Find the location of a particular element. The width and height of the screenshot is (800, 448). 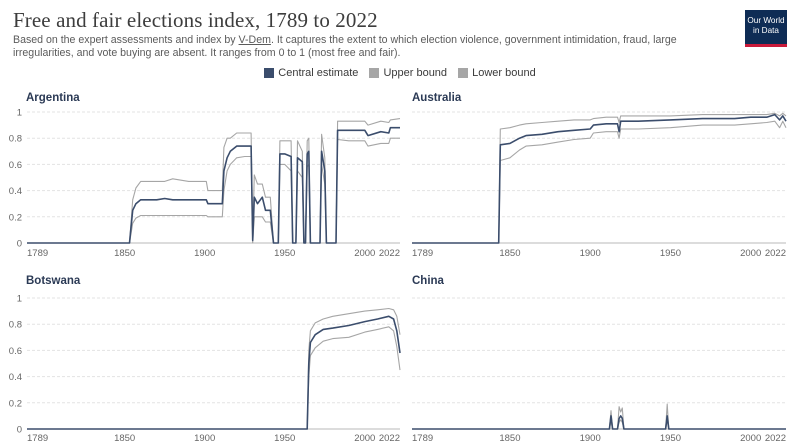

legend-label-upper: Upper bound is located at coordinates (415, 73).